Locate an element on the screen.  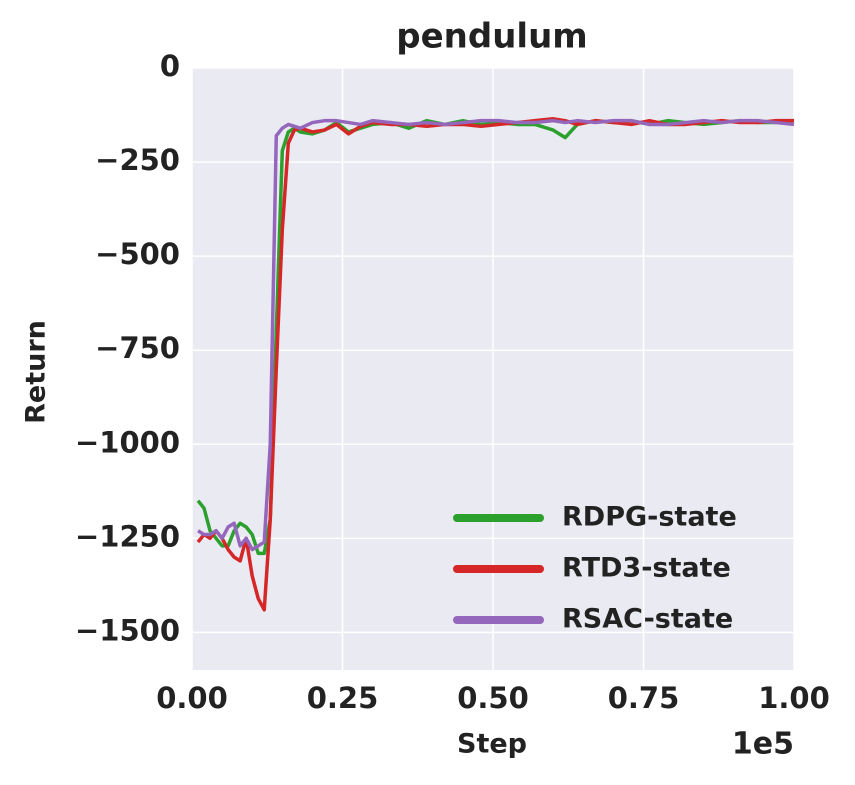
legend-label: RDPG-state is located at coordinates (649, 517).